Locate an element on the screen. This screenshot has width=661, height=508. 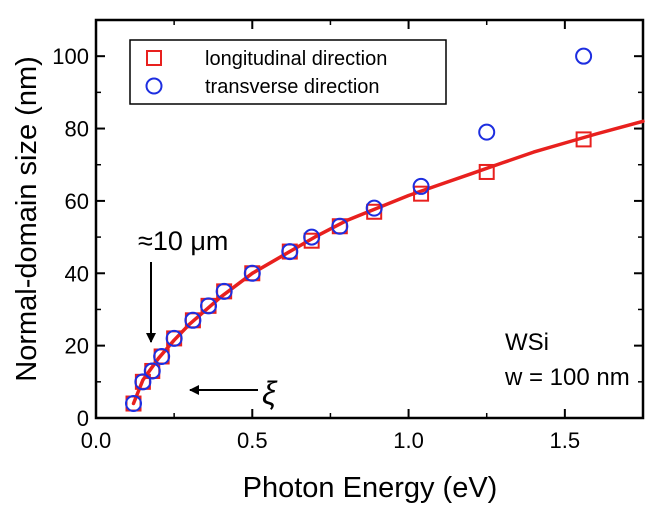
legend-square-icon is located at coordinates (154, 58).